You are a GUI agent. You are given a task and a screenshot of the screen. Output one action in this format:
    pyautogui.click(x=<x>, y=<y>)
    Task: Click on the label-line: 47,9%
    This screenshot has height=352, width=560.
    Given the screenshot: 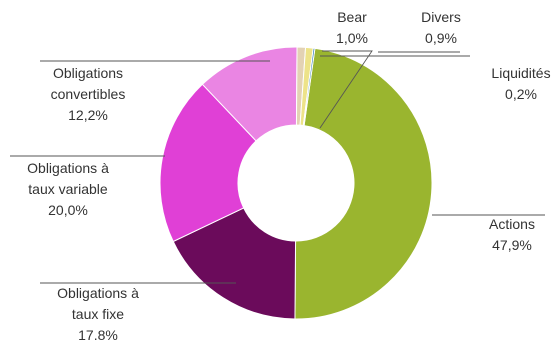 What is the action you would take?
    pyautogui.click(x=512, y=245)
    